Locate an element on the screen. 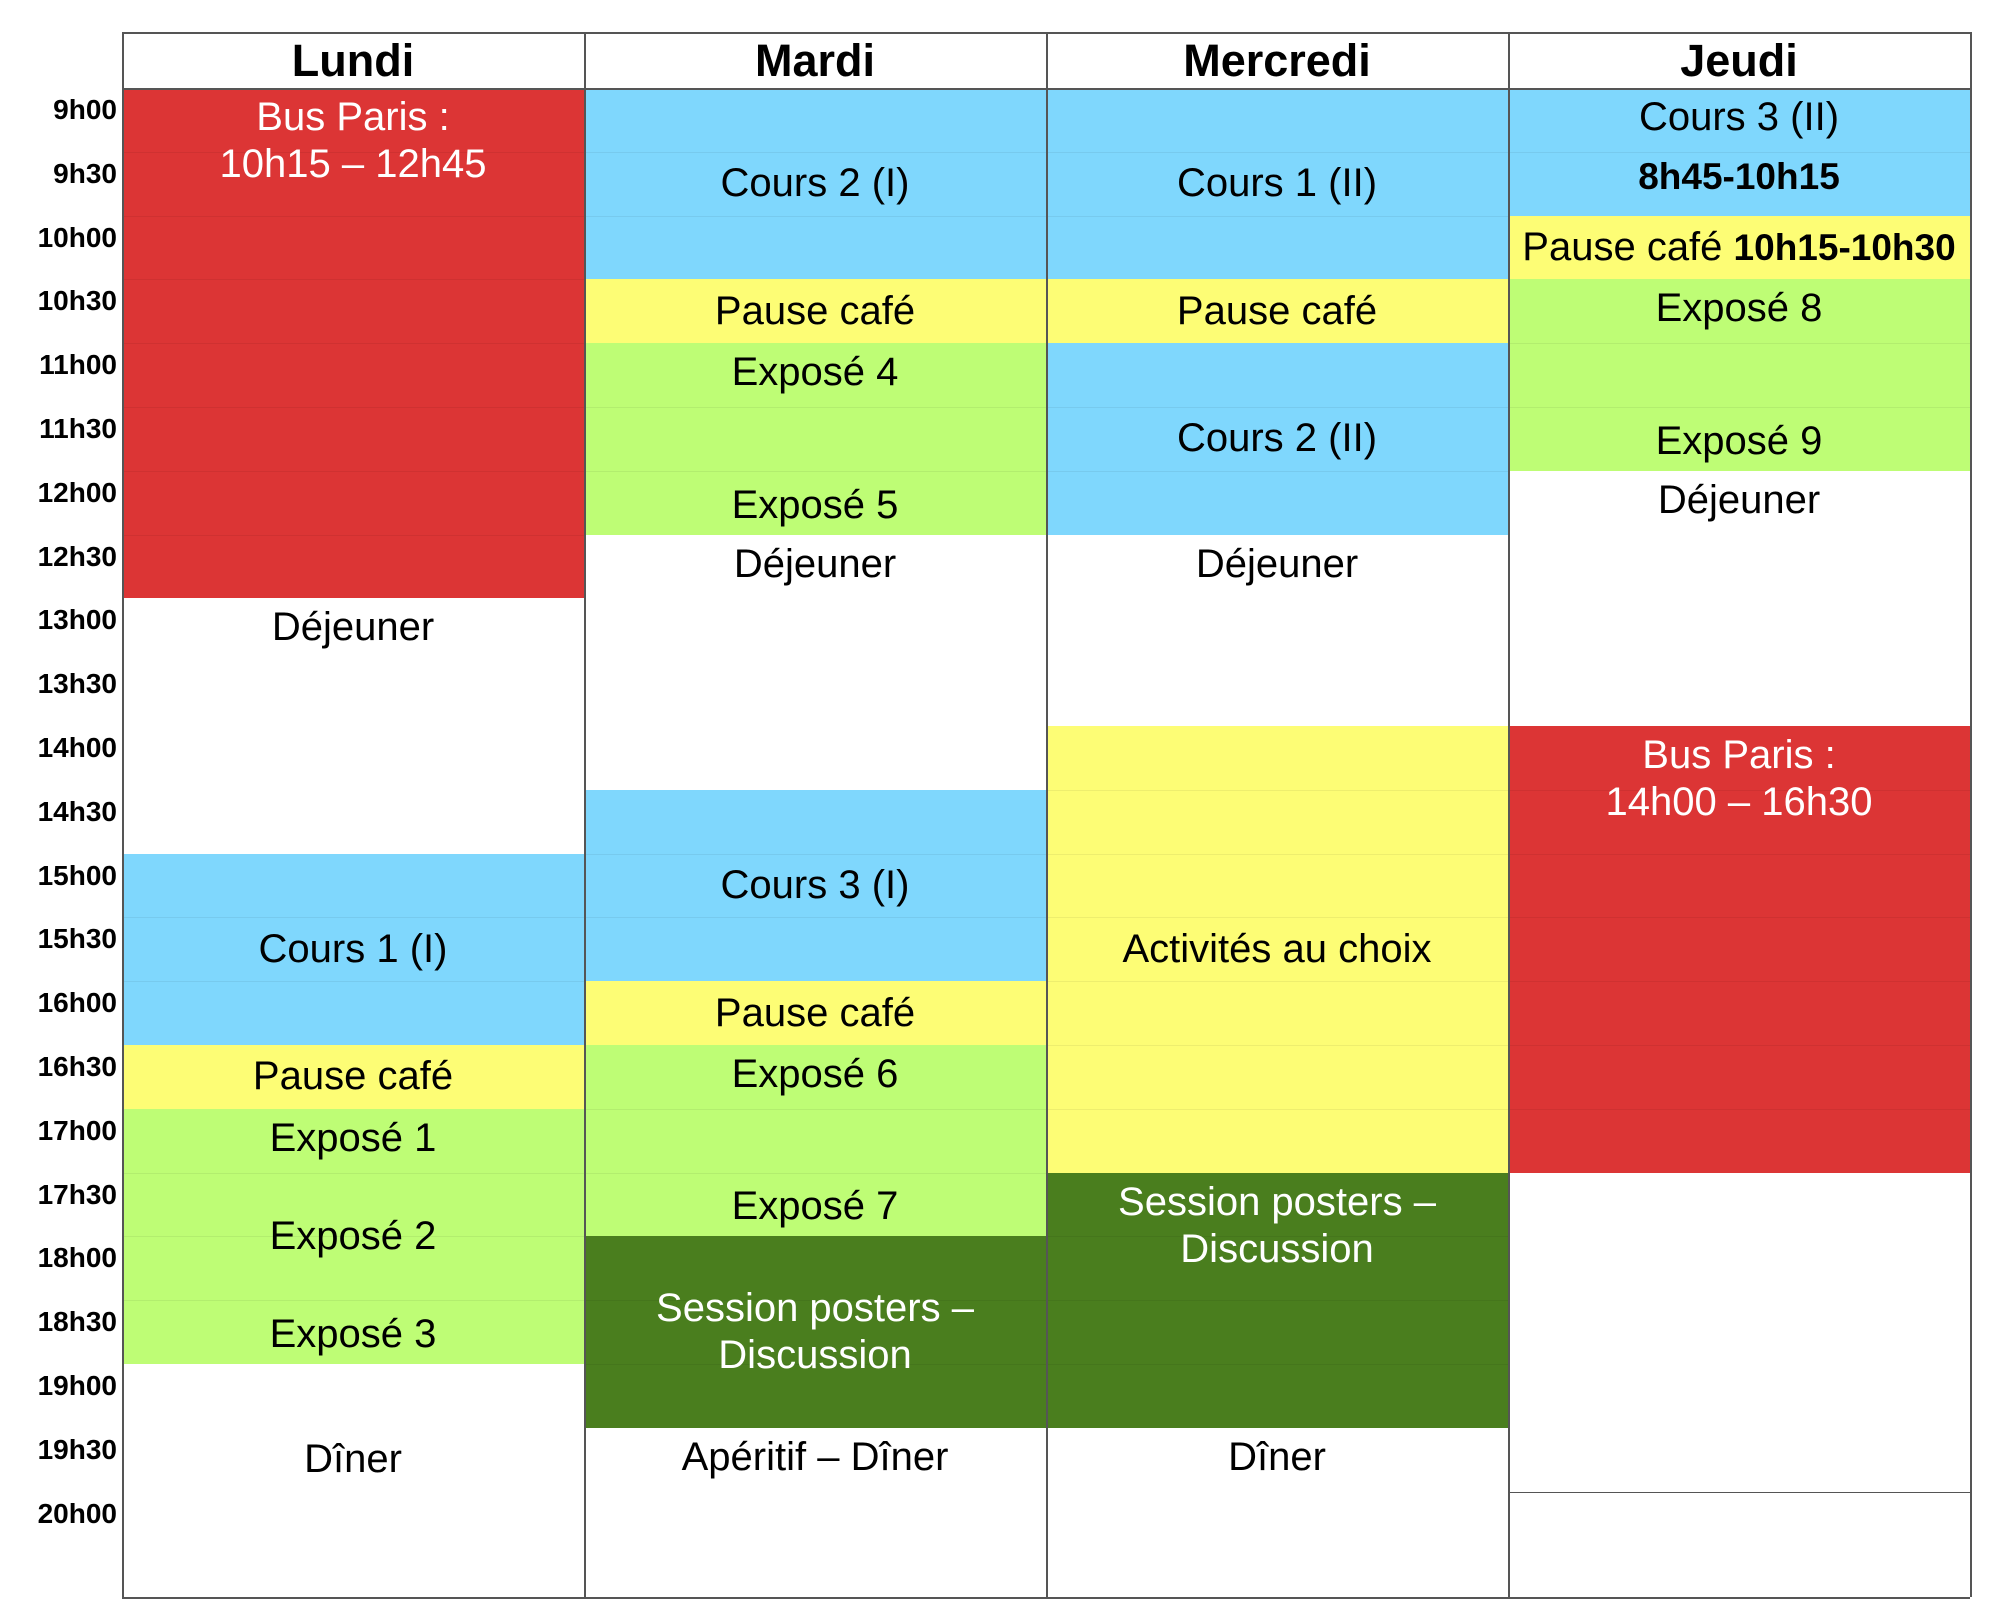 This screenshot has width=1999, height=1599. event-text: Bus Paris :10h15 – 12h45 is located at coordinates (353, 141).